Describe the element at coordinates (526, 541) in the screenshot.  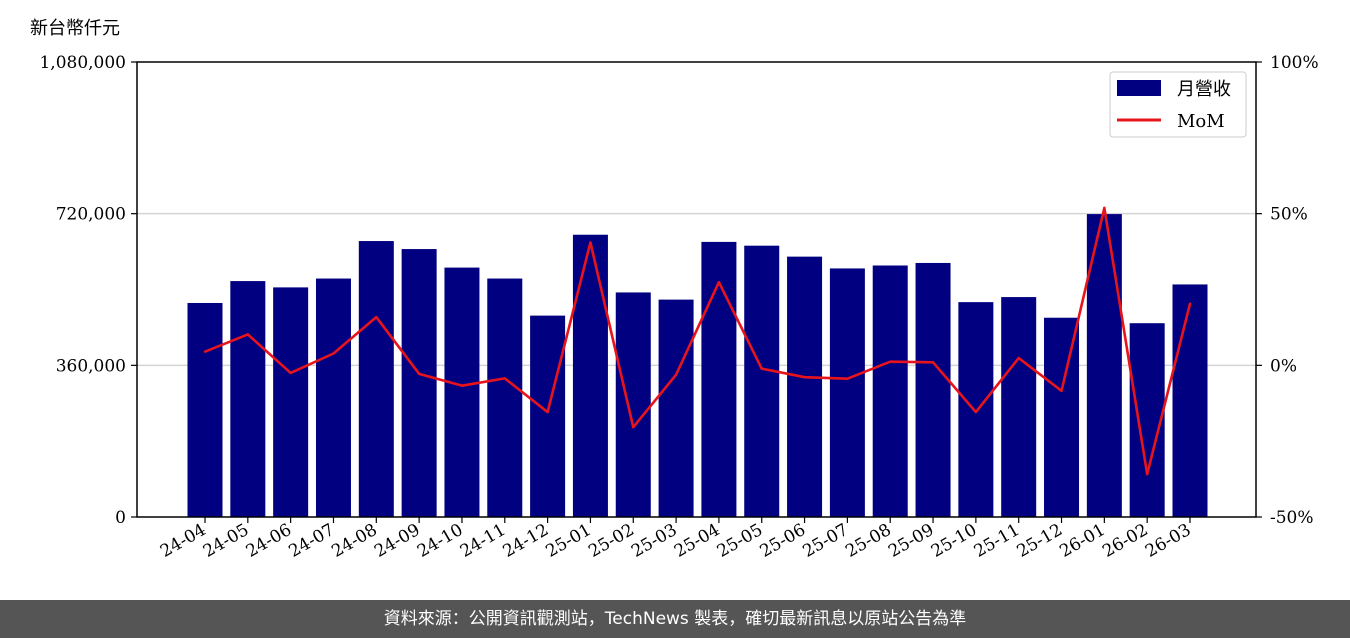
I see `x-tick-label: 24-12` at that location.